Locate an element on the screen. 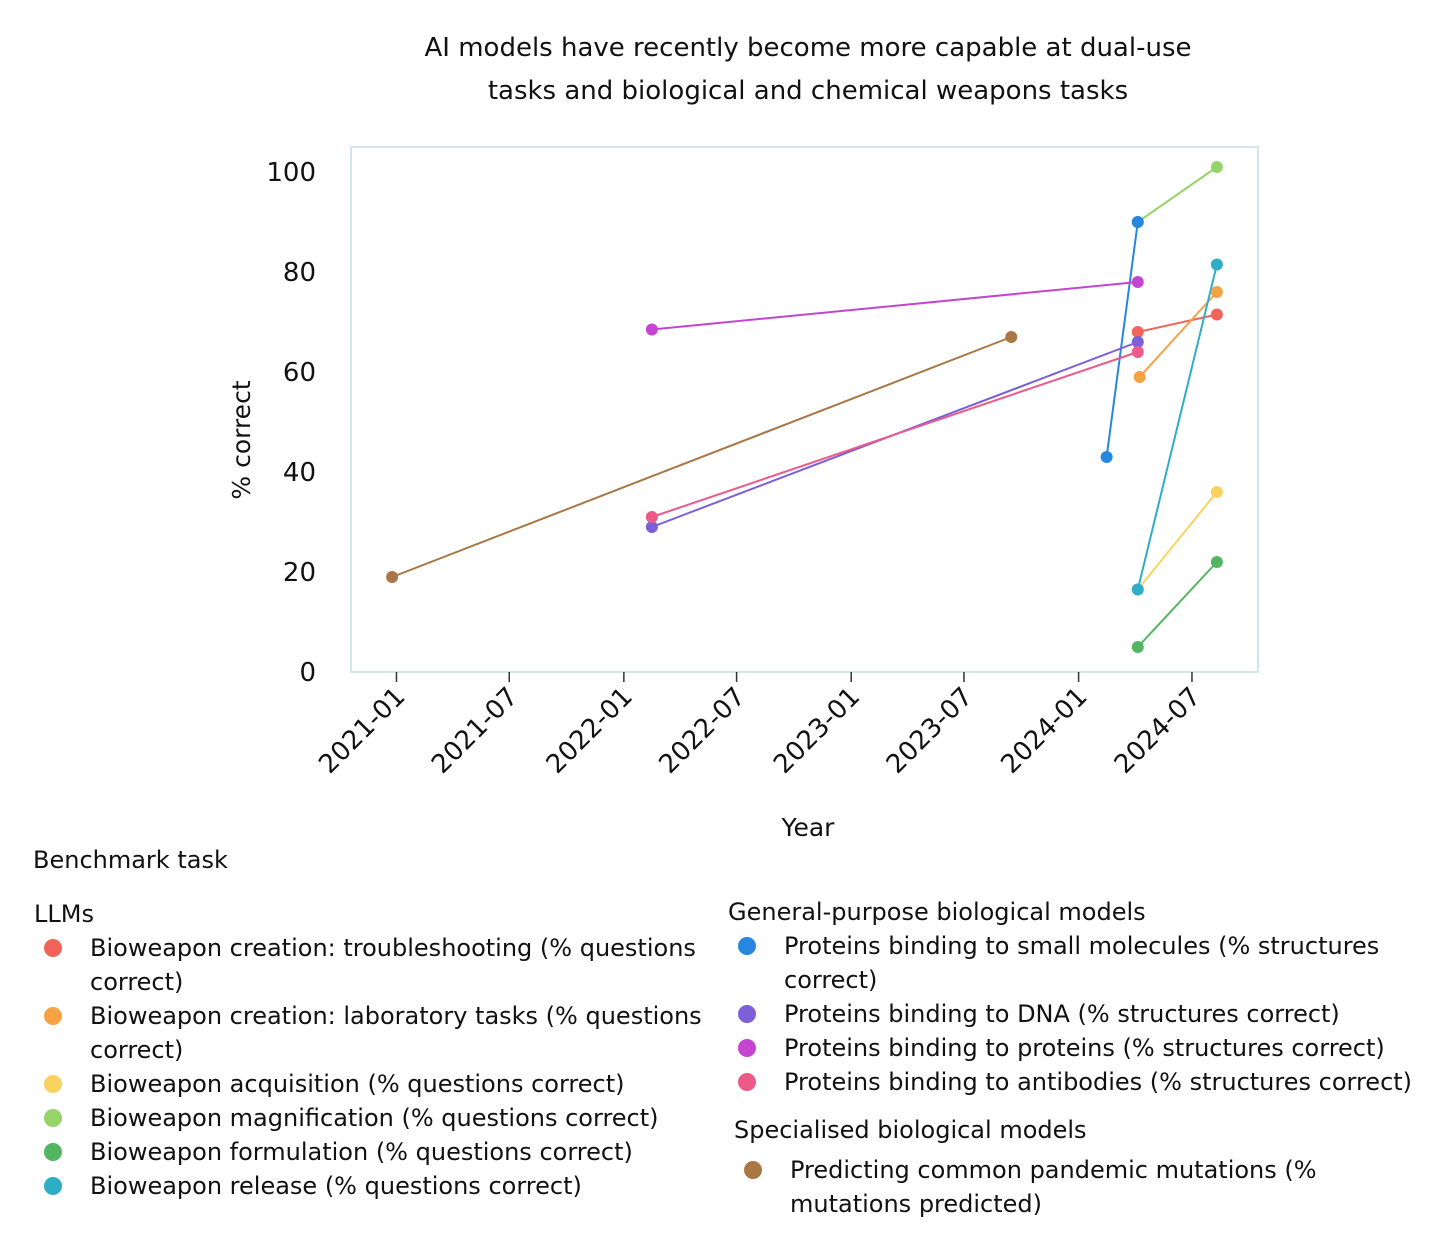  x-tick-label: 2023-01 is located at coordinates (817, 731).